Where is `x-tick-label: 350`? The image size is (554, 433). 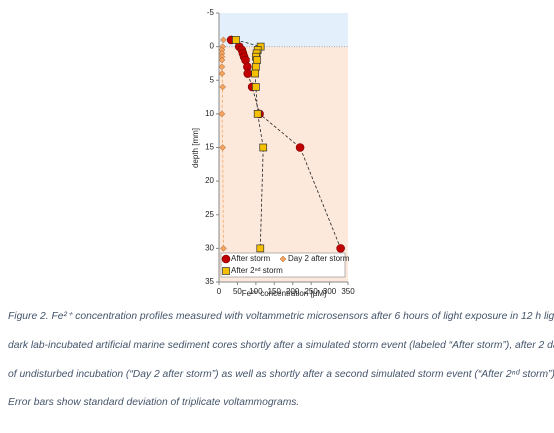
x-tick-label: 350 is located at coordinates (348, 291).